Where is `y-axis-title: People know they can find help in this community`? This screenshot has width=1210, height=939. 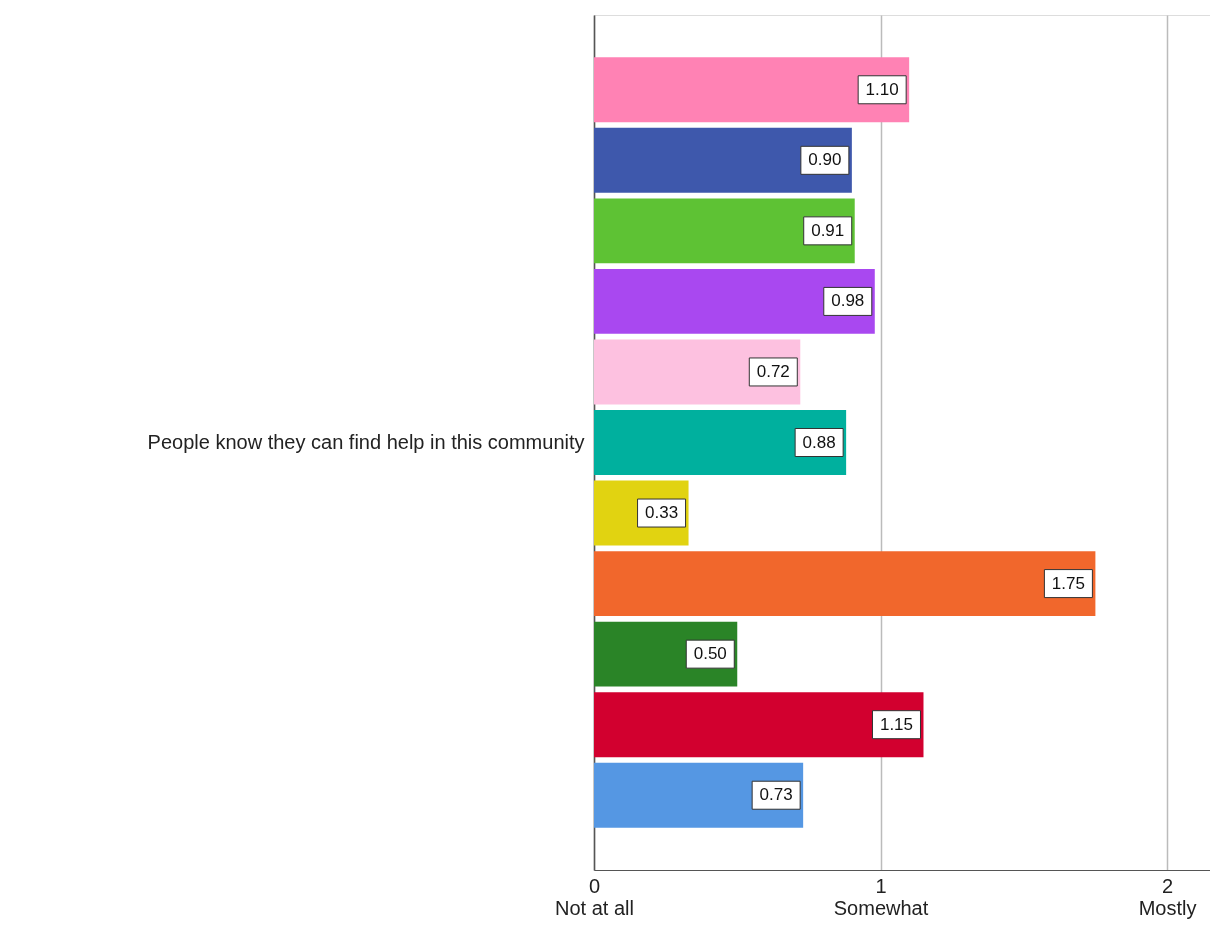
y-axis-title: People know they can find help in this community is located at coordinates (366, 442).